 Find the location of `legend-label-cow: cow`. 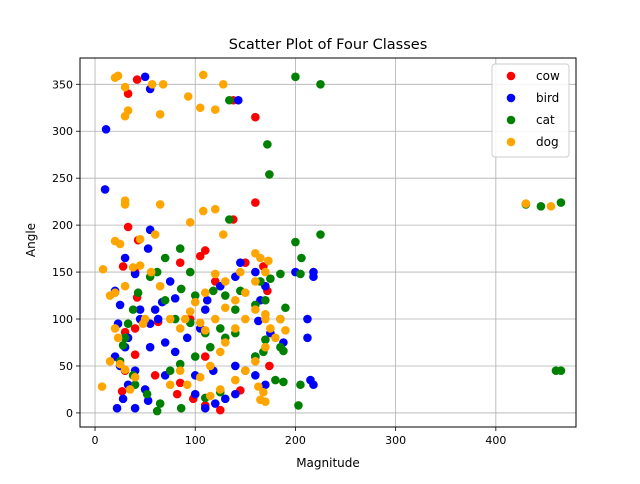

legend-label-cow: cow is located at coordinates (548, 76).